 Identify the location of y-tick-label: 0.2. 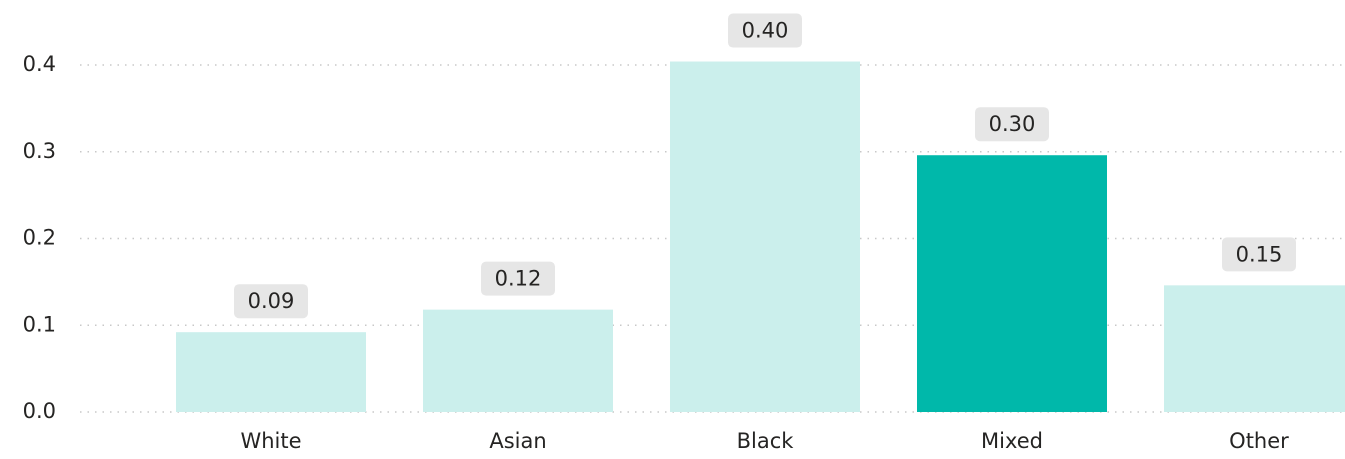
(39, 238).